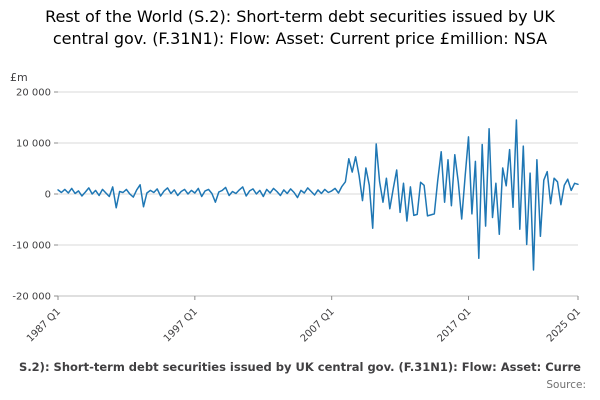  I want to click on x-tick-label: 1997 Q1, so click(181, 325).